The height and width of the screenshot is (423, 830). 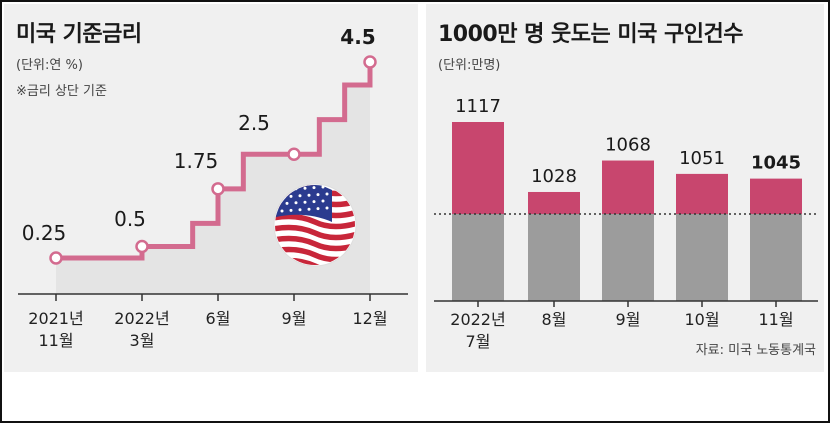 I want to click on bar-category-label: 2022년, so click(x=477, y=319).